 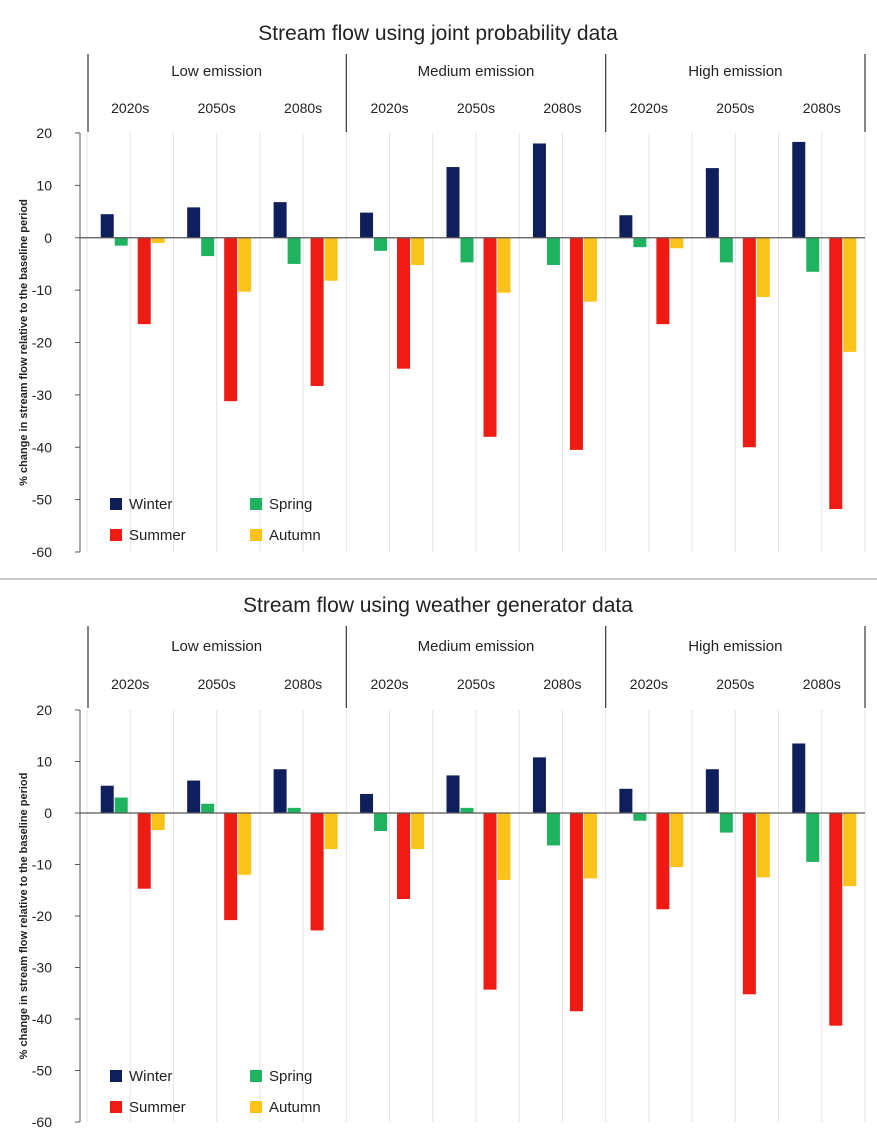 I want to click on legend-label-winter: Winter, so click(x=150, y=504).